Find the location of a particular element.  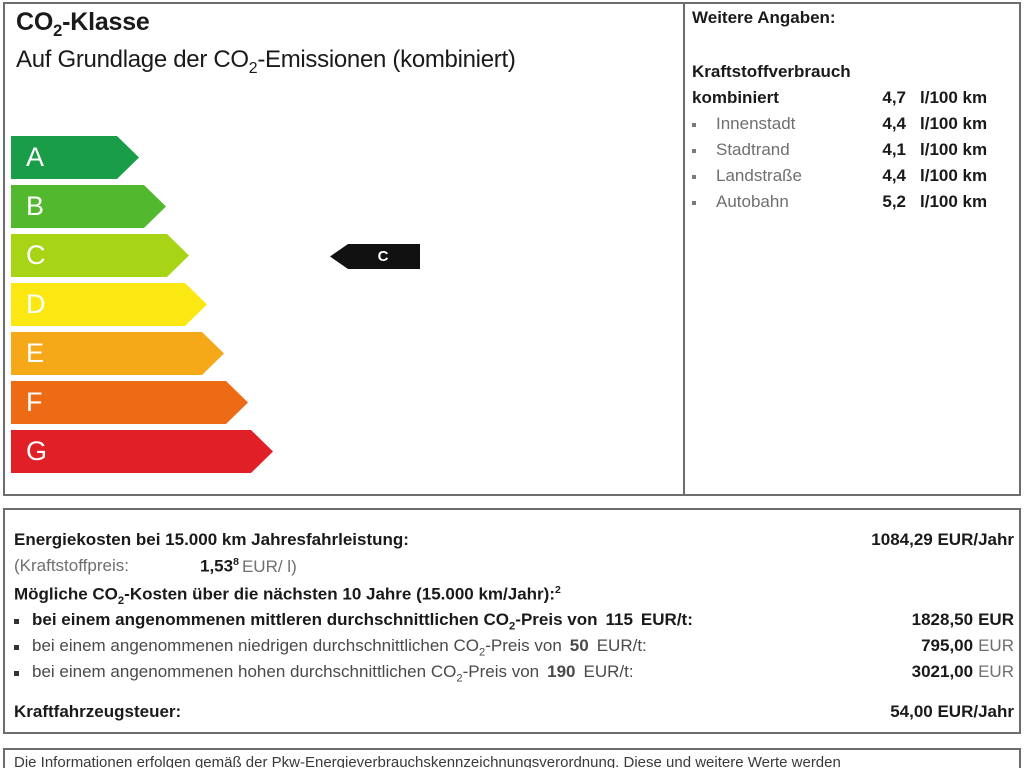

efficiency-bar-letter: F is located at coordinates (34, 402).